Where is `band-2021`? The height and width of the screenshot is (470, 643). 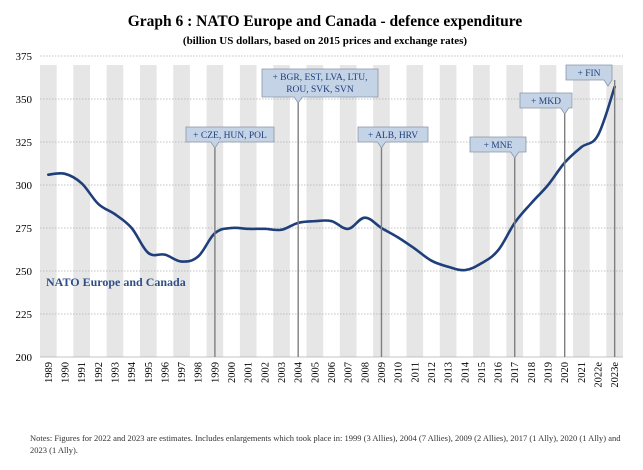
band-2021 is located at coordinates (581, 211).